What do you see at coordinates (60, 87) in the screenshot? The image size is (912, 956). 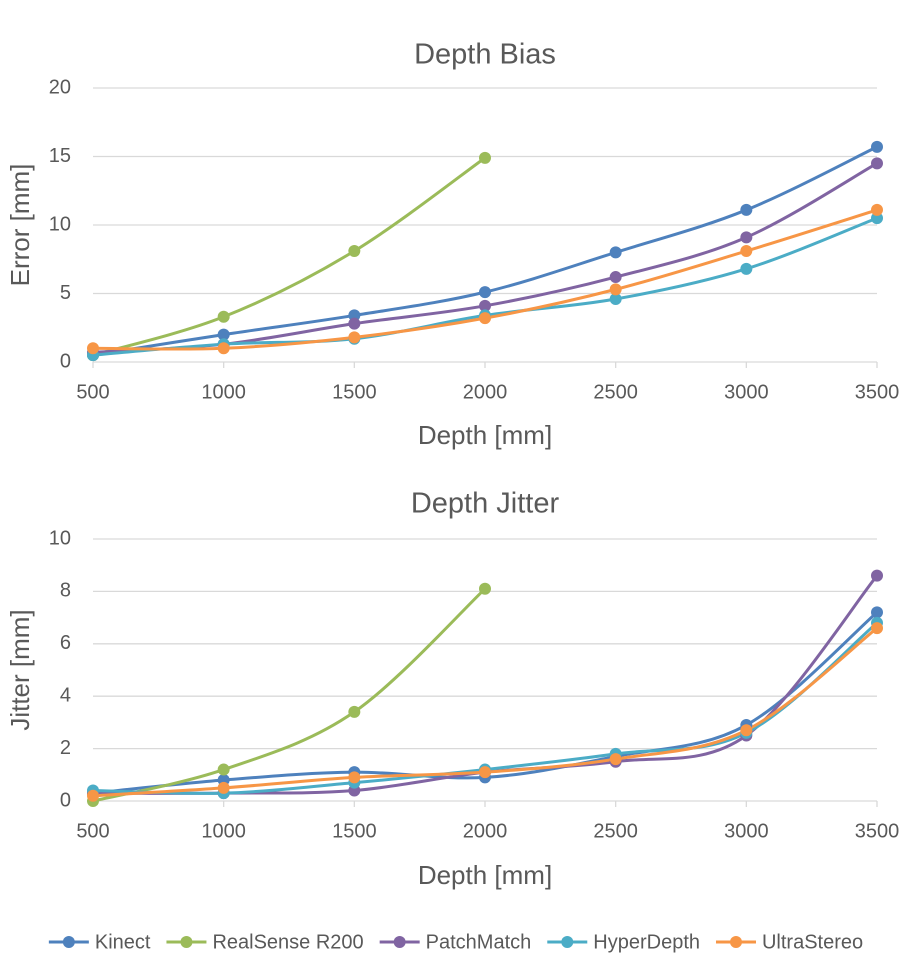 I see `y-tick-label: 20` at bounding box center [60, 87].